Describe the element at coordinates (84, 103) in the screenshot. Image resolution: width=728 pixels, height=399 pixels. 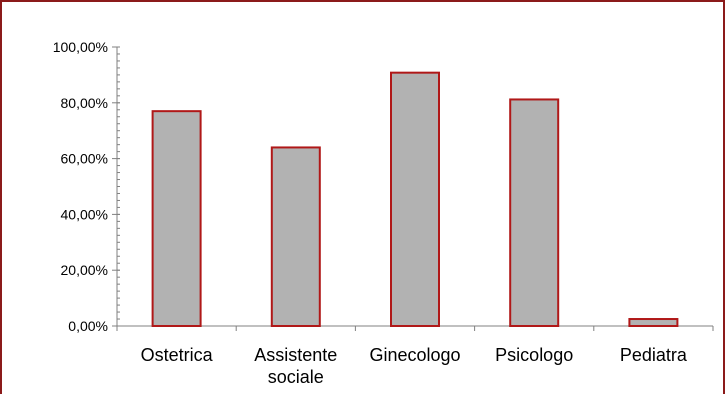
I see `y-tick-label: 80,00%` at that location.